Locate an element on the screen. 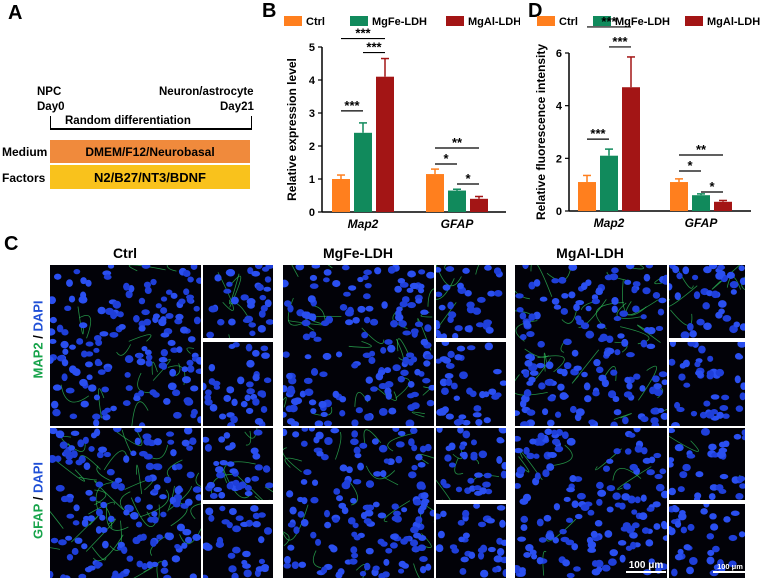 This screenshot has width=765, height=580. legend-label: MgAl-LDH is located at coordinates (733, 22).